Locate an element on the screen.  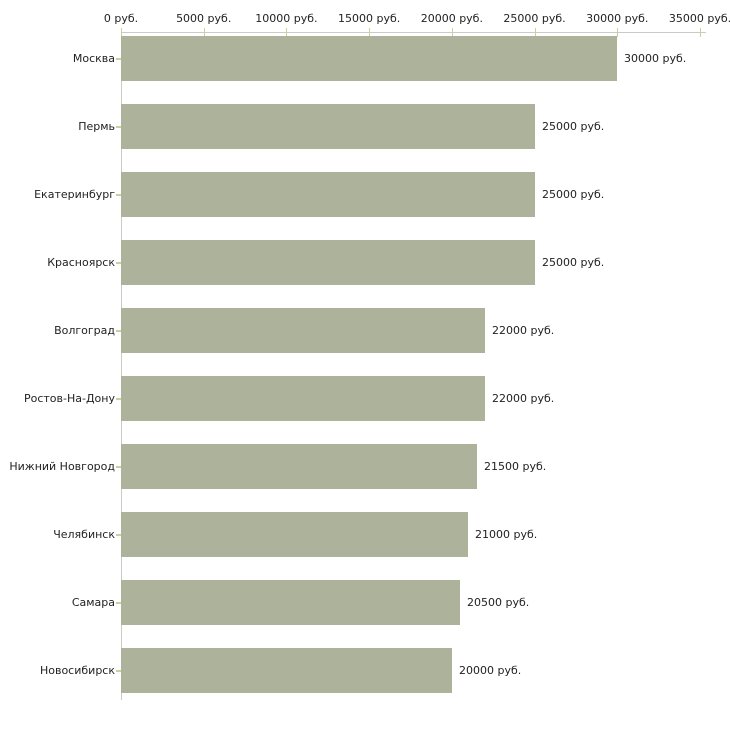
value-label: 20000 руб. is located at coordinates (490, 670).